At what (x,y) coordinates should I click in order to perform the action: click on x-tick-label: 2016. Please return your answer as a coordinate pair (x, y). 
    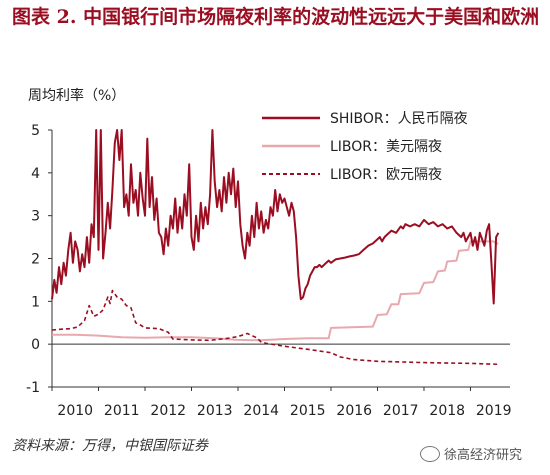
    Looking at the image, I should click on (354, 411).